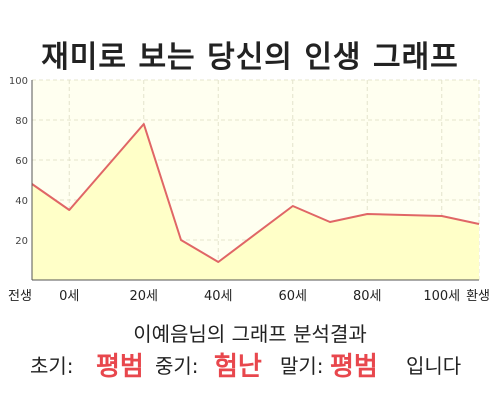  I want to click on x-tick-label: 0세, so click(69, 296).